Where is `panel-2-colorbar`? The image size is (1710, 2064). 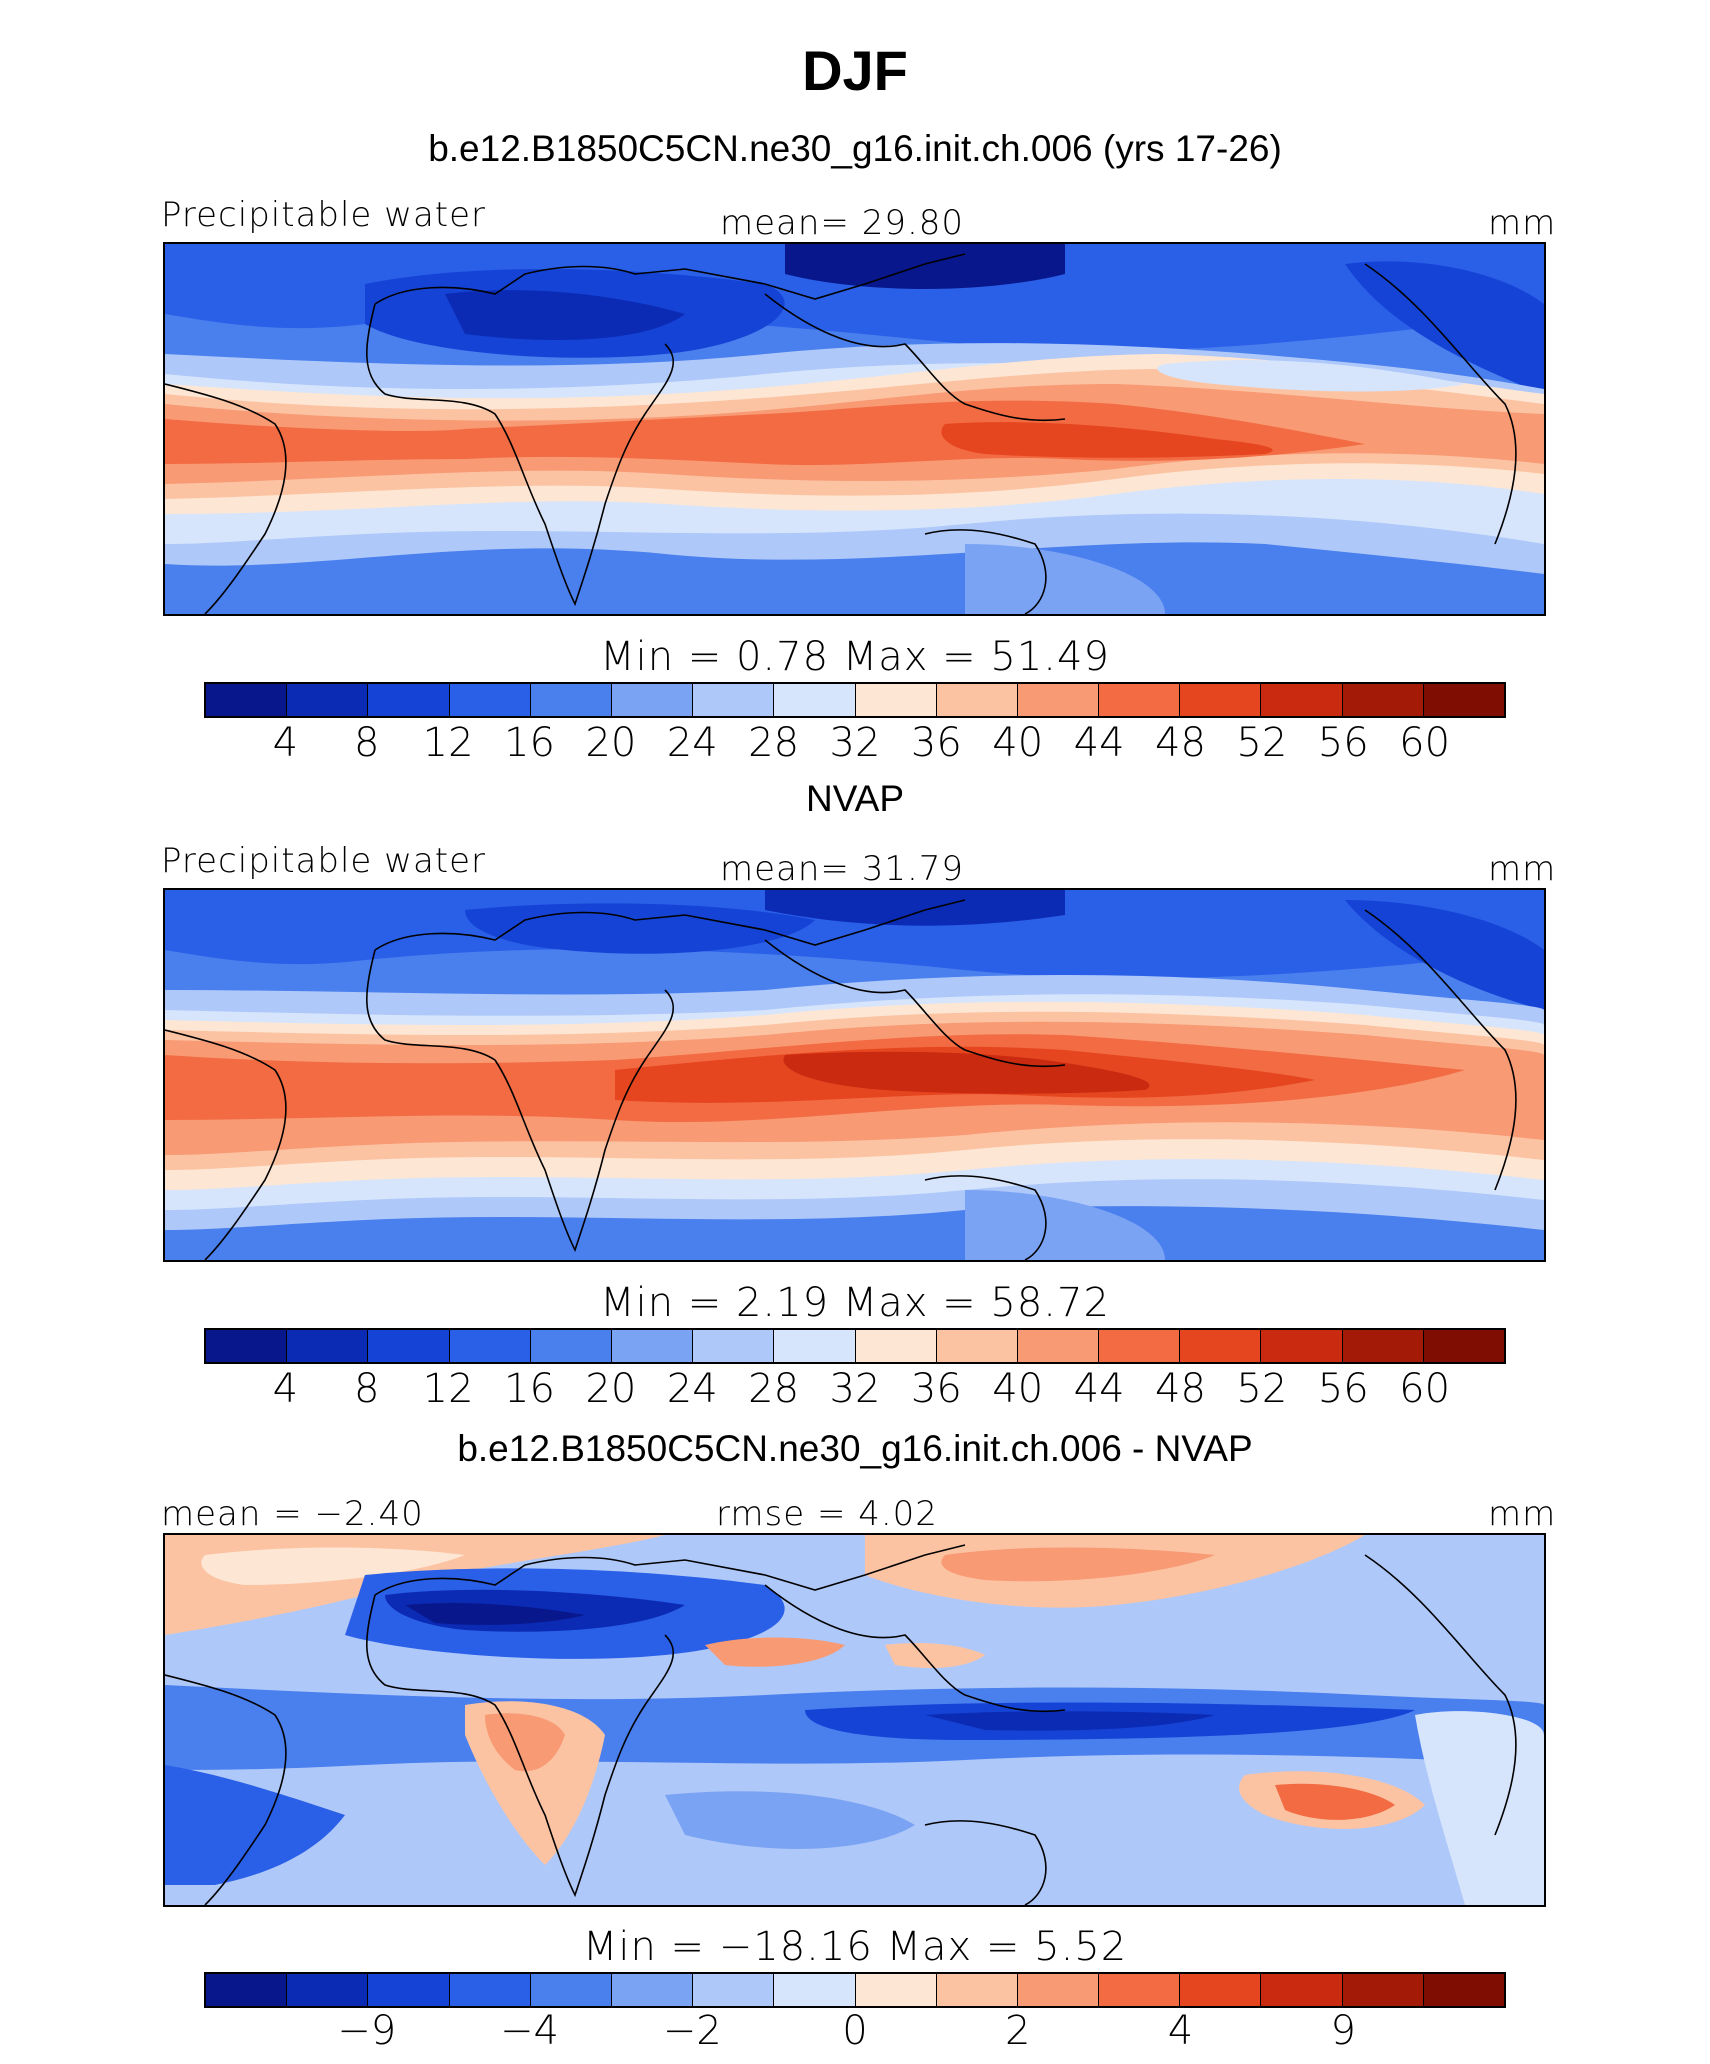
panel-2-colorbar is located at coordinates (855, 1346).